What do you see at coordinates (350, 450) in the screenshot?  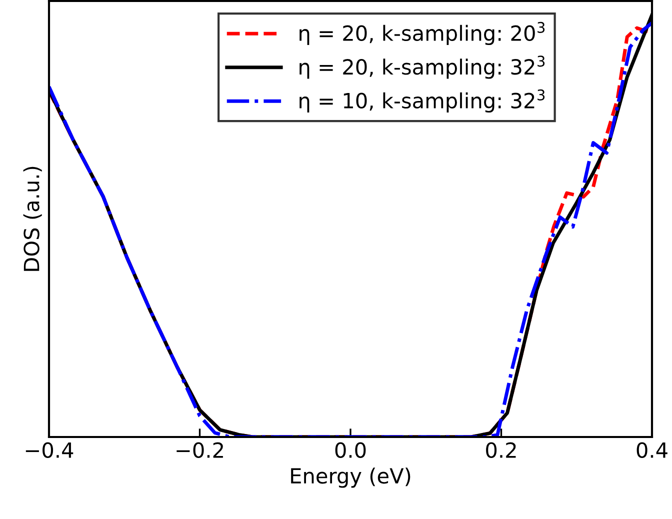 I see `x-tick-label: 0.0` at bounding box center [350, 450].